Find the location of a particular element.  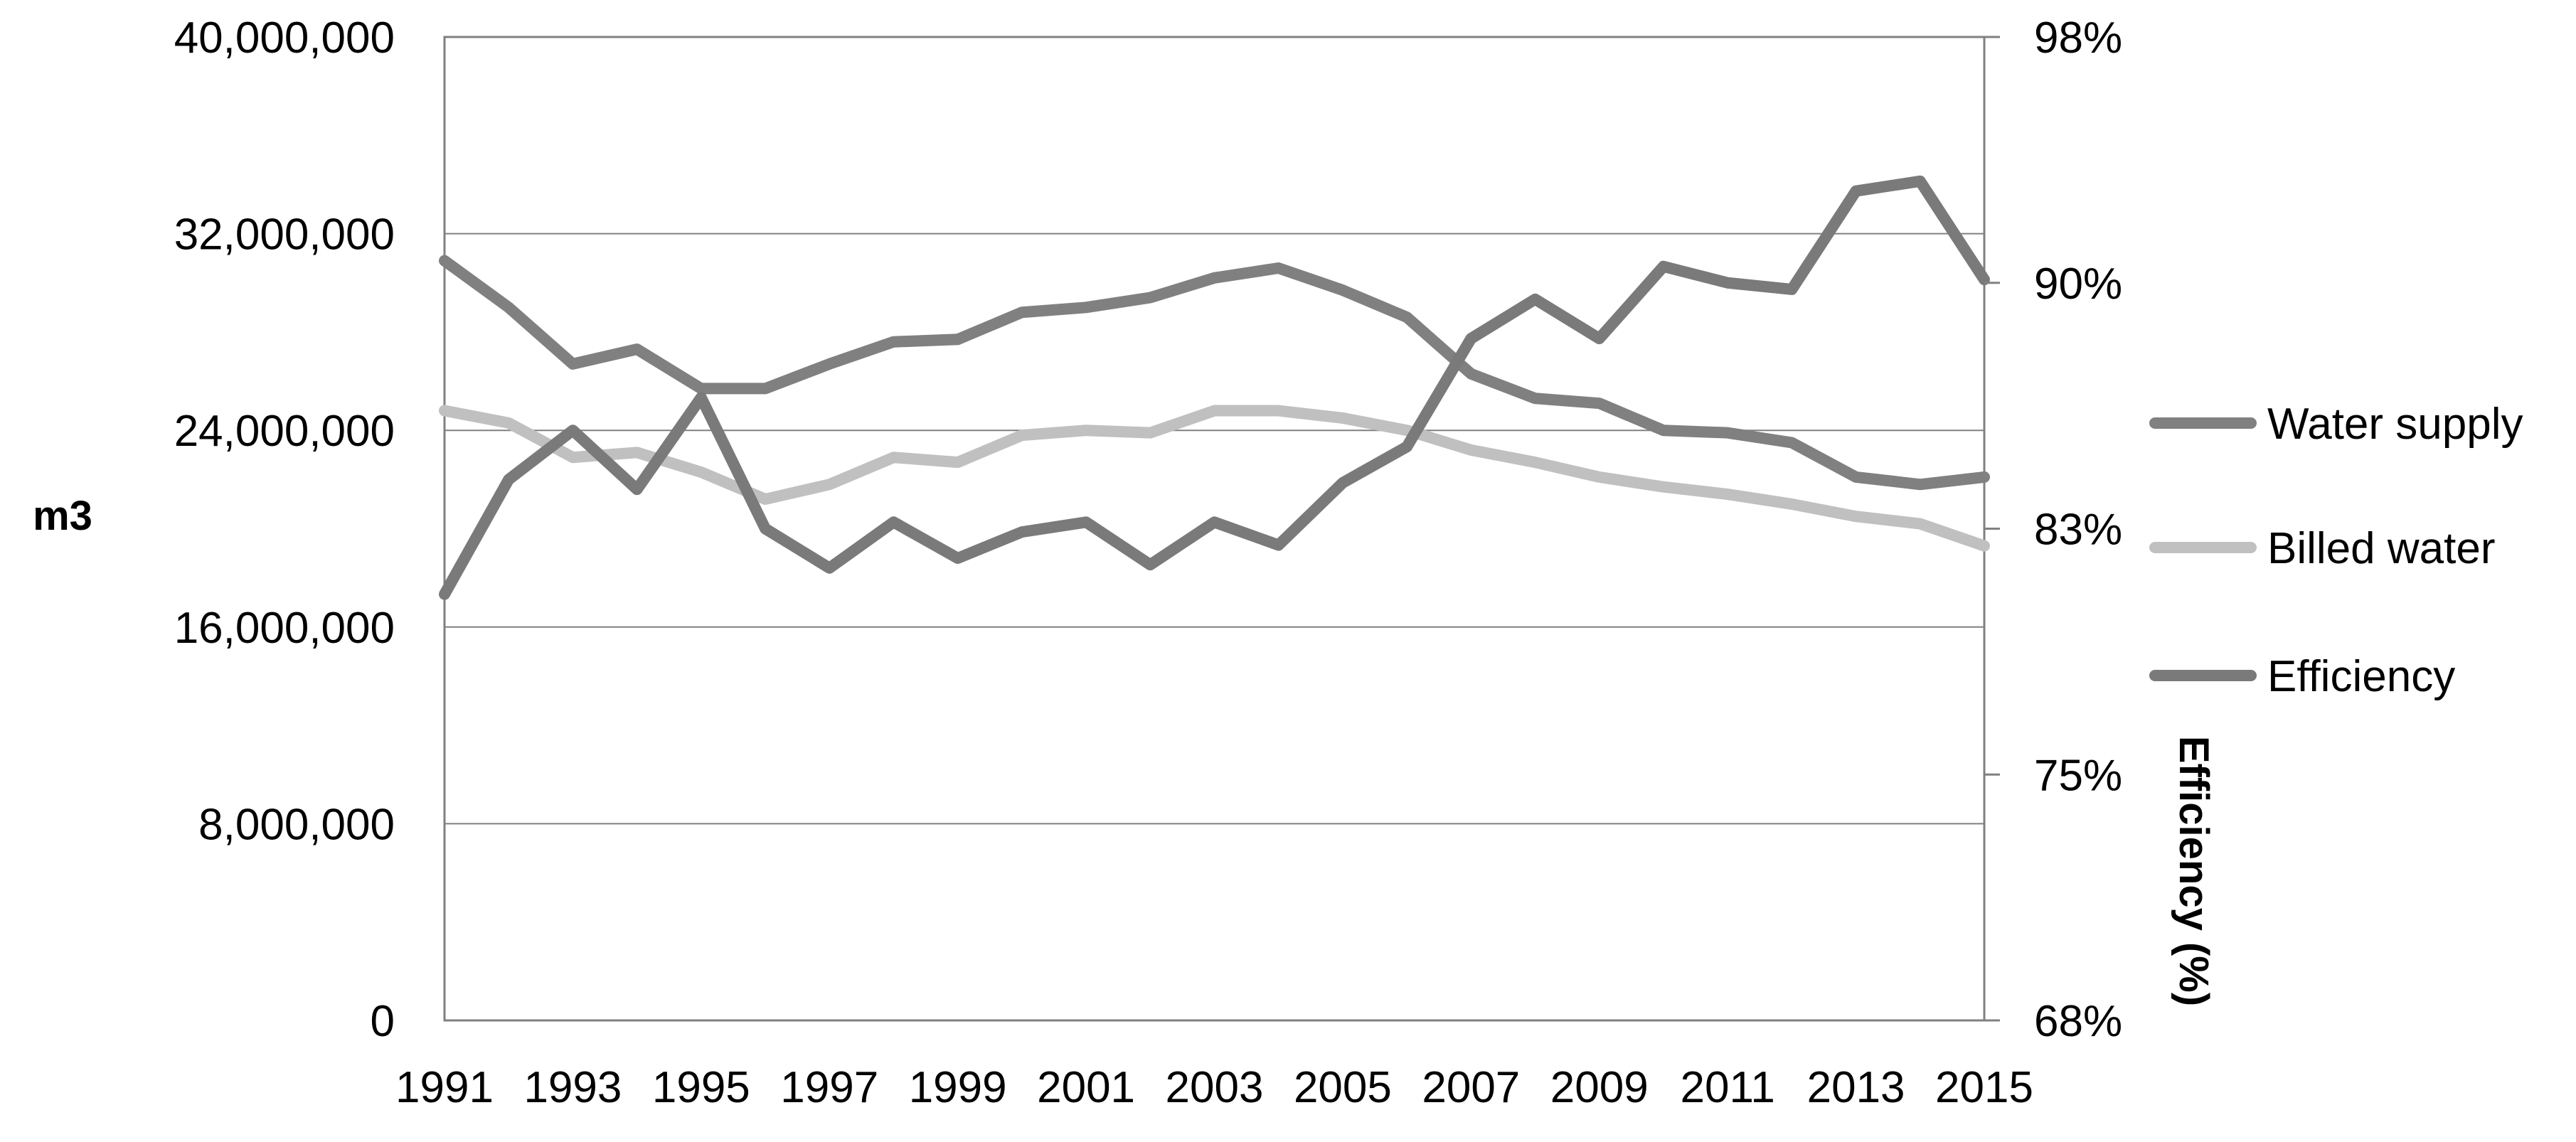

x-tick-label: 2005 is located at coordinates (1343, 1087).